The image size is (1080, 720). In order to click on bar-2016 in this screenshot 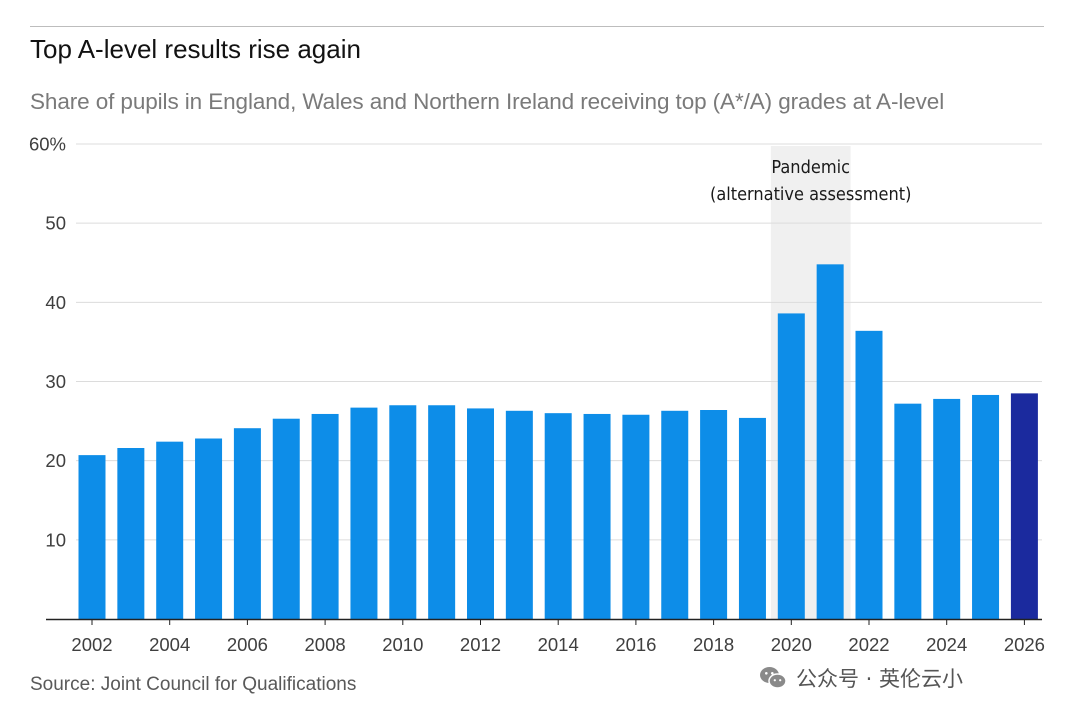, I will do `click(636, 516)`.